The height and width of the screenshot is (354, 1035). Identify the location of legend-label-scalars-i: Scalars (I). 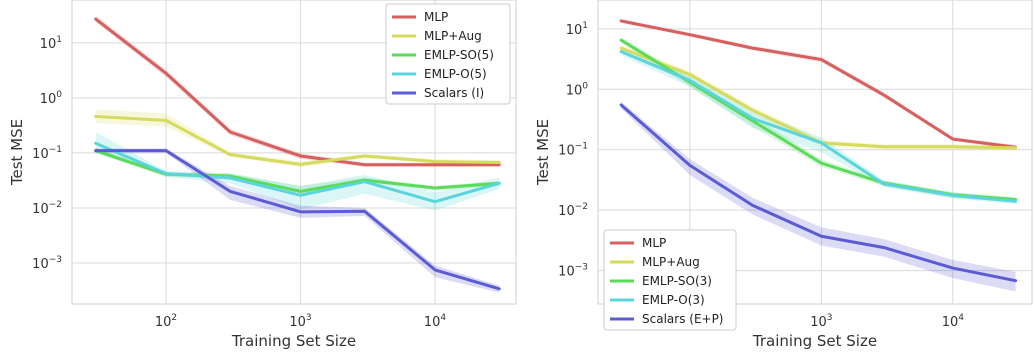
(454, 93).